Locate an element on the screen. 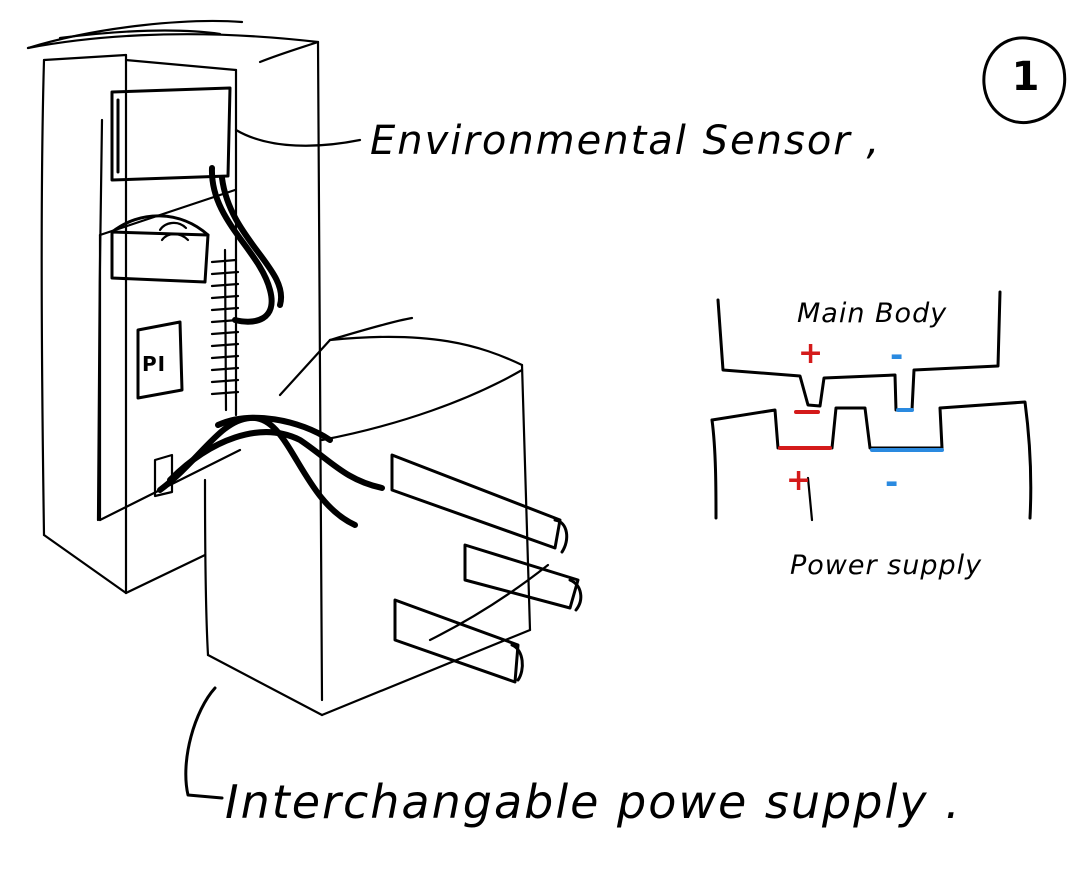 This screenshot has width=1087, height=885. power-supply-label: Power supply is located at coordinates (886, 565).